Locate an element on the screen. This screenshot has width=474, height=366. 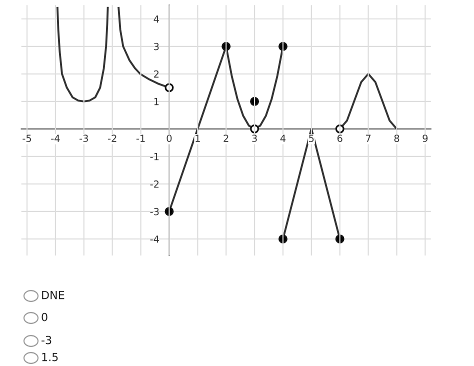
x-tick-label: 1 is located at coordinates (198, 138).